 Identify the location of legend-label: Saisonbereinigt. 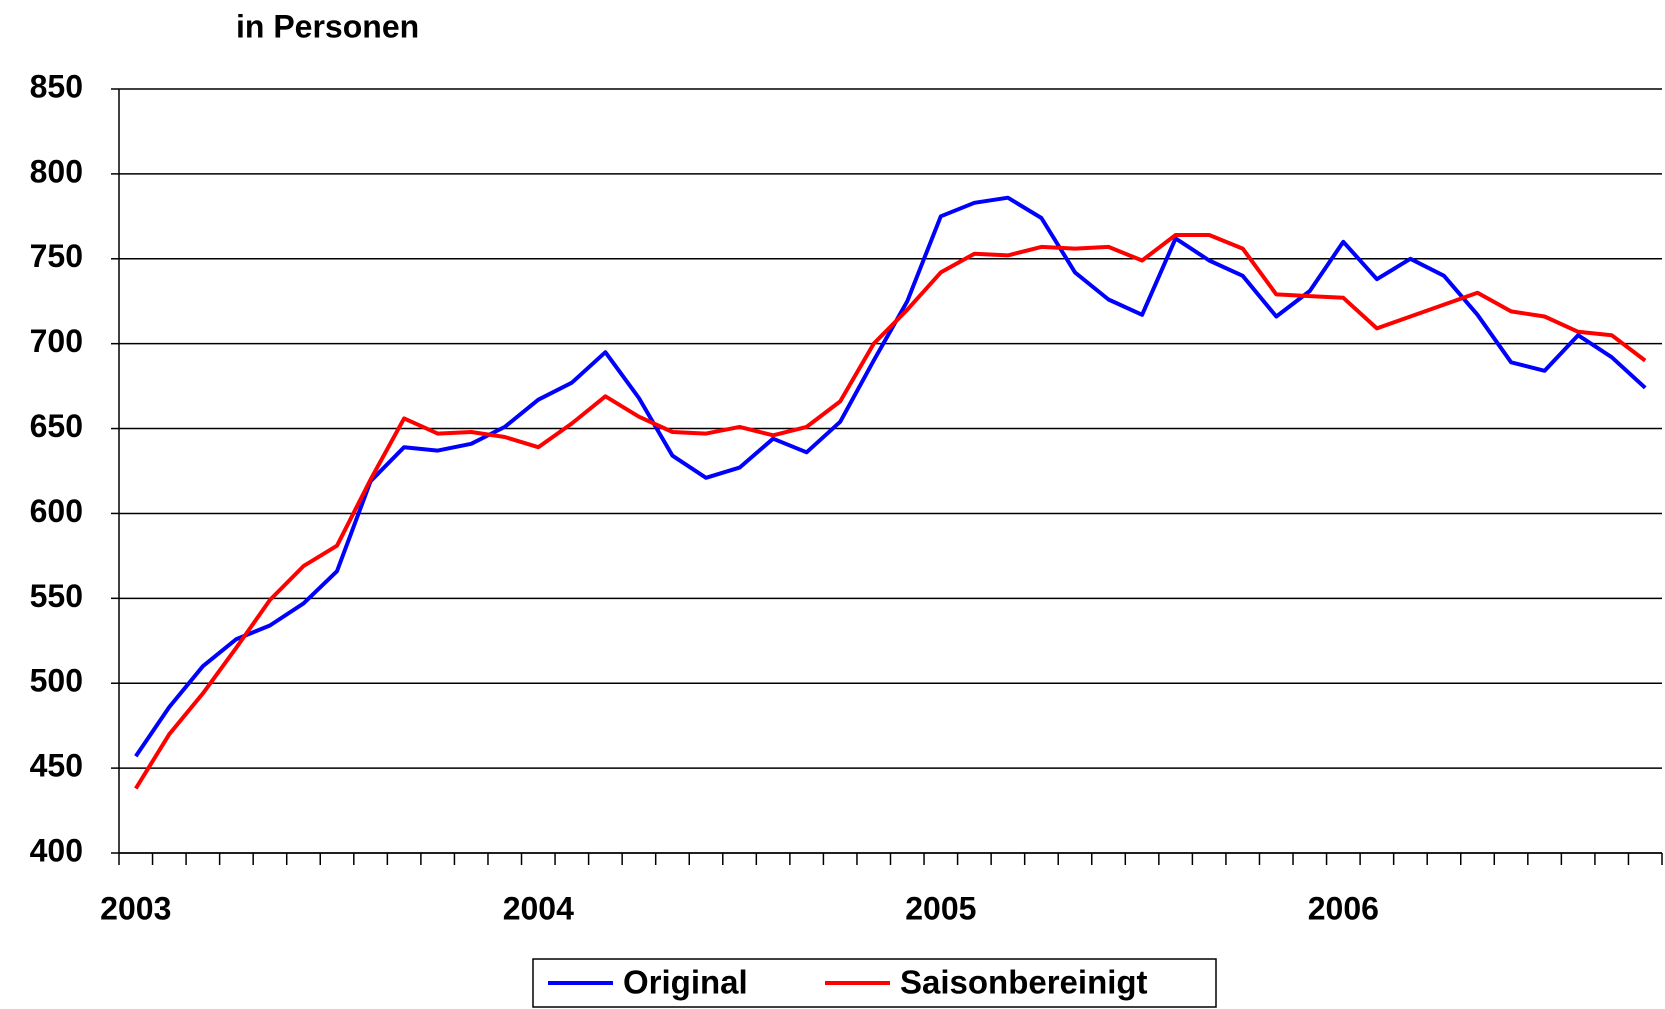
(1024, 982).